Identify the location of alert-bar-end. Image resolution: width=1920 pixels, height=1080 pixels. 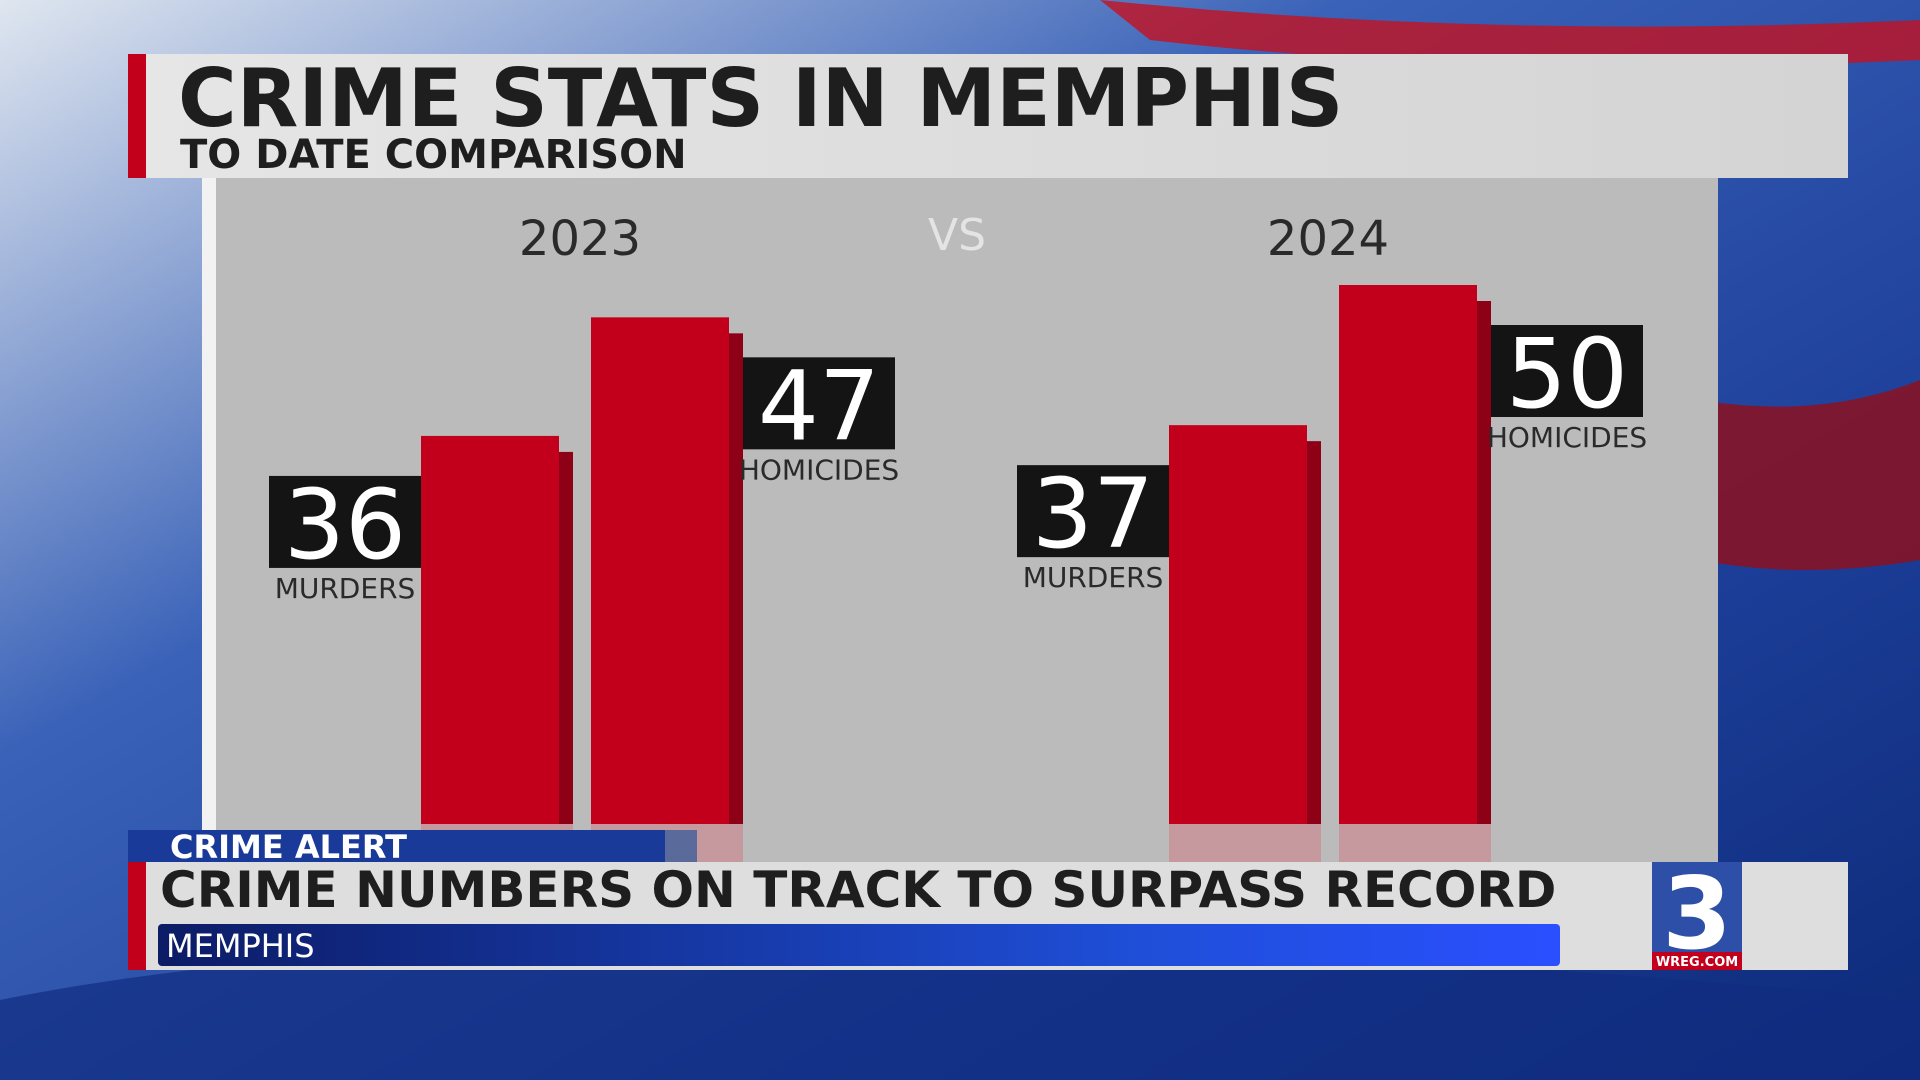
(681, 847).